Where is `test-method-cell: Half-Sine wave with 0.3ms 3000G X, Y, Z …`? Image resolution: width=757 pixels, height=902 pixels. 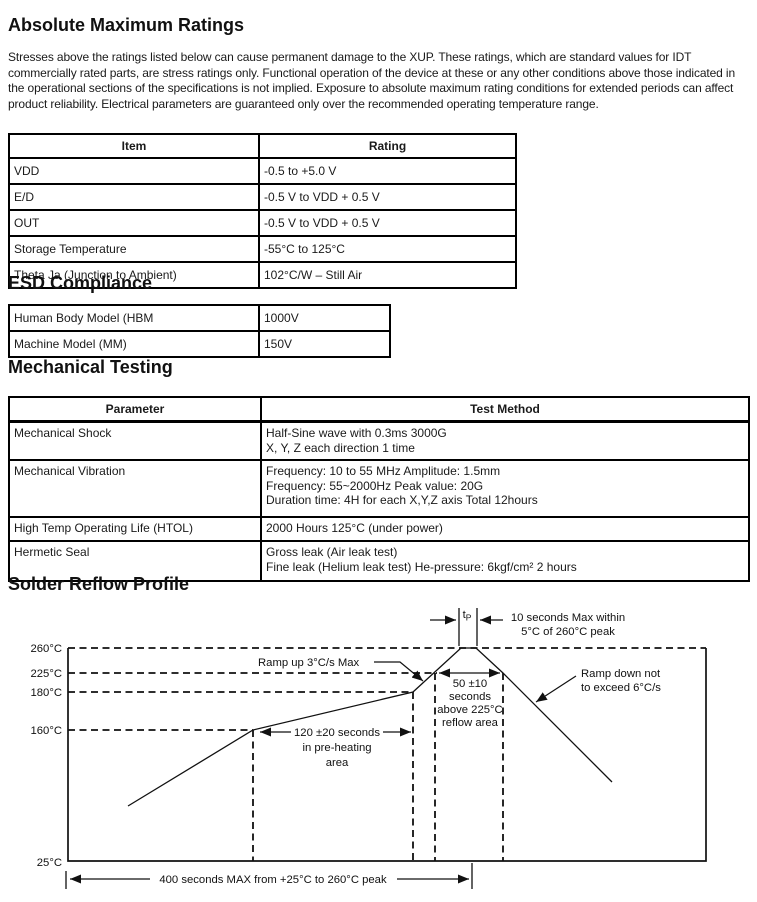 test-method-cell: Half-Sine wave with 0.3ms 3000G X, Y, Z … is located at coordinates (505, 440).